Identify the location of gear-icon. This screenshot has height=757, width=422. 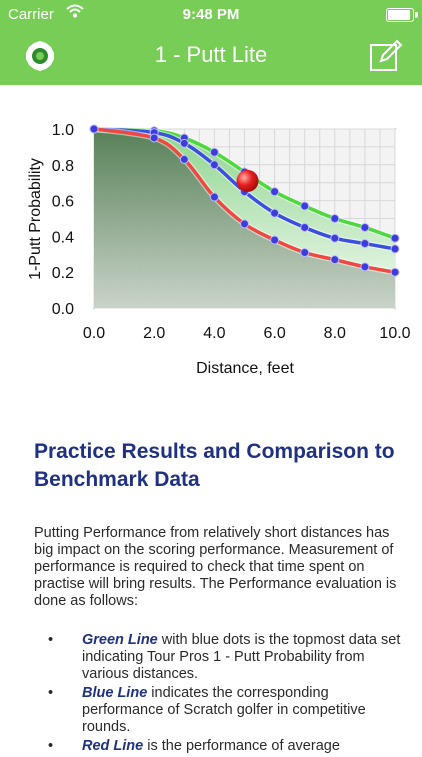
(40, 56).